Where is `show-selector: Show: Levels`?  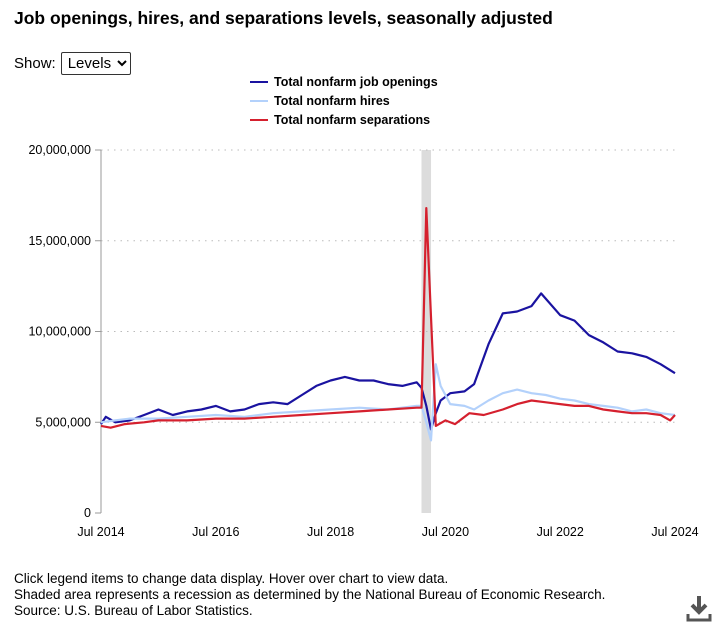
show-selector: Show: Levels is located at coordinates (72, 63).